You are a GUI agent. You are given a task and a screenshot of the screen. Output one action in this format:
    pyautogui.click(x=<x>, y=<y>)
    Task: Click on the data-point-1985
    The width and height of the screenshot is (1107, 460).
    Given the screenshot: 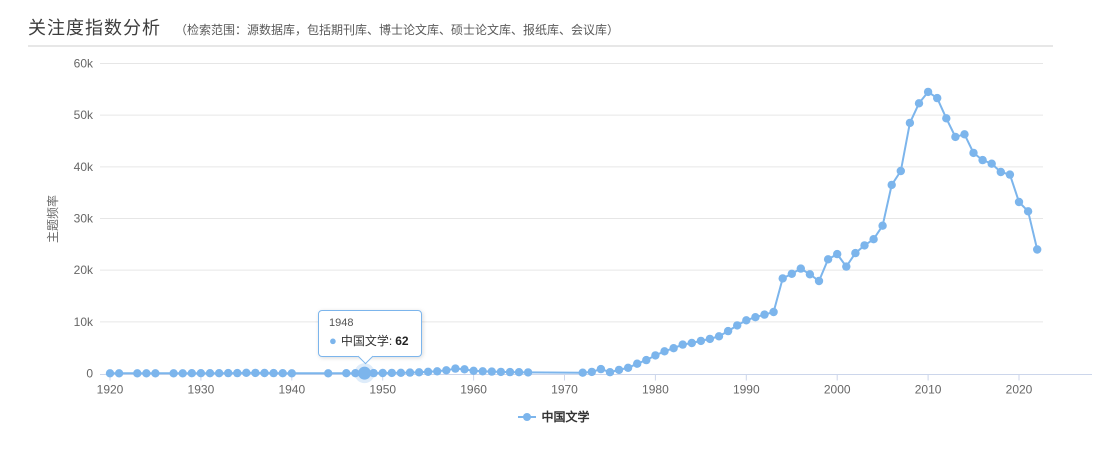 What is the action you would take?
    pyautogui.click(x=701, y=341)
    